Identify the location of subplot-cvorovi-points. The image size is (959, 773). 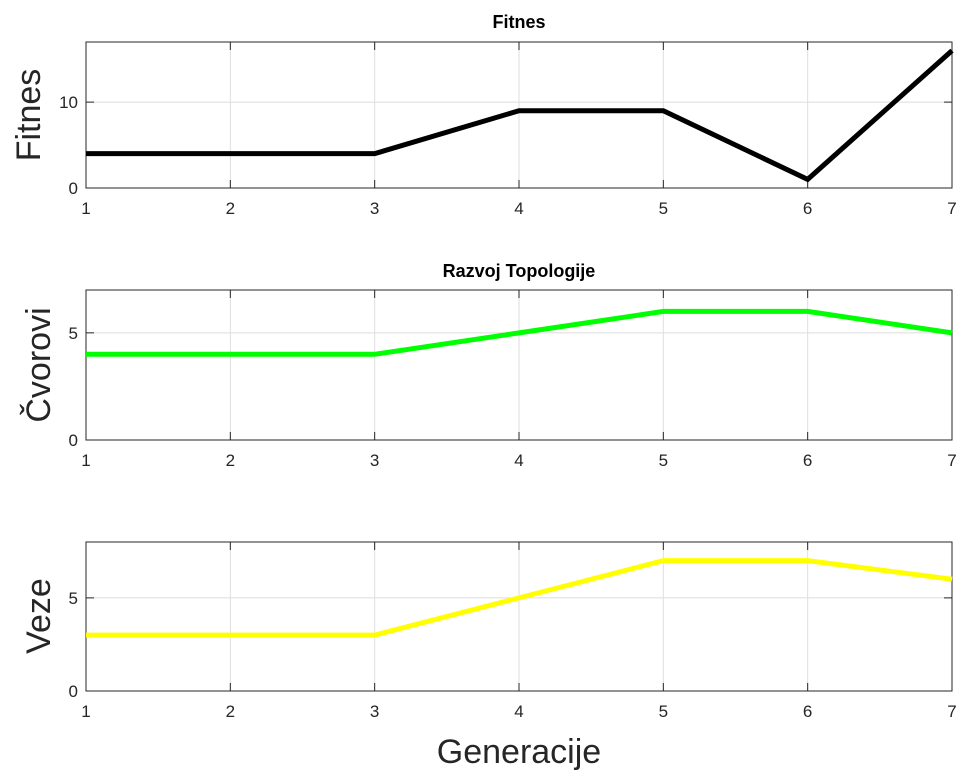
(519, 333).